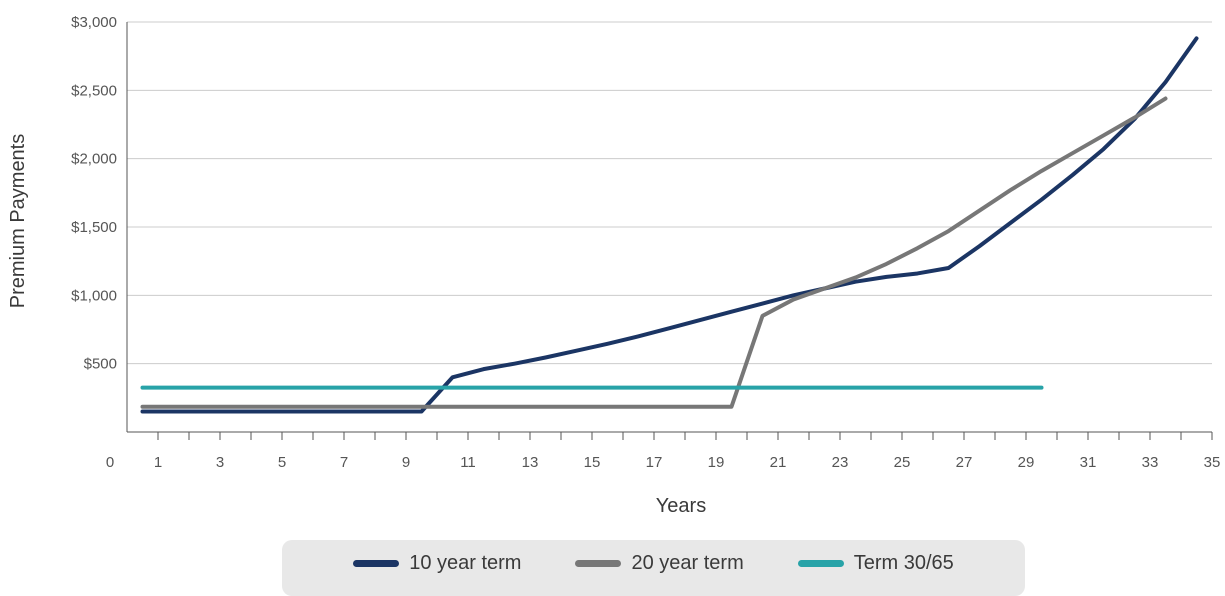 The height and width of the screenshot is (596, 1225). Describe the element at coordinates (94, 193) in the screenshot. I see `y-axis-ticks: $500 $1,000 $1,500 $2,000 $2,500 $3,000` at that location.